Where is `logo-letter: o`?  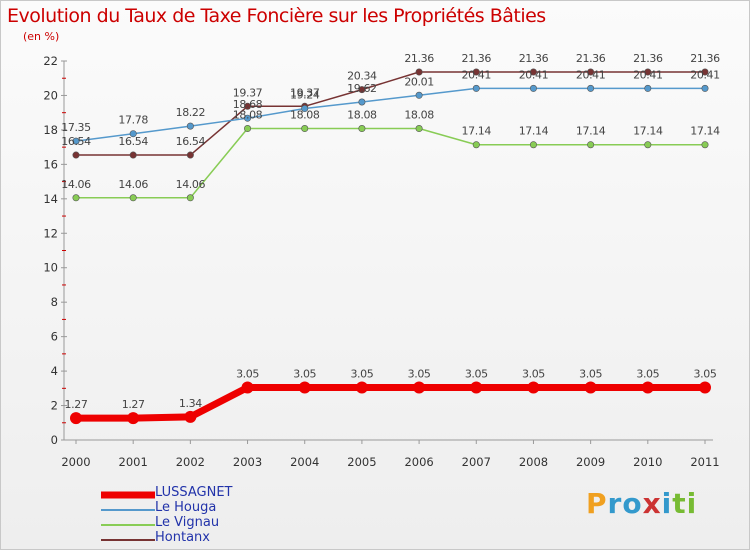
logo-letter: o is located at coordinates (632, 503).